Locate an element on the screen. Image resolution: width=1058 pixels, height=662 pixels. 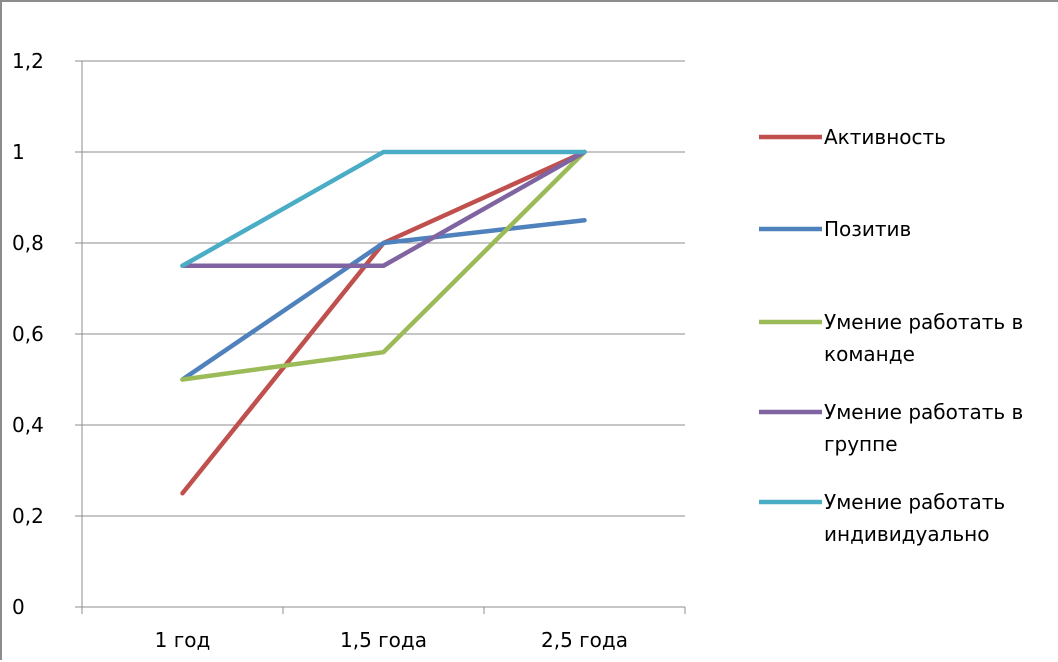
x-tick-label: 2,5 года is located at coordinates (584, 640).